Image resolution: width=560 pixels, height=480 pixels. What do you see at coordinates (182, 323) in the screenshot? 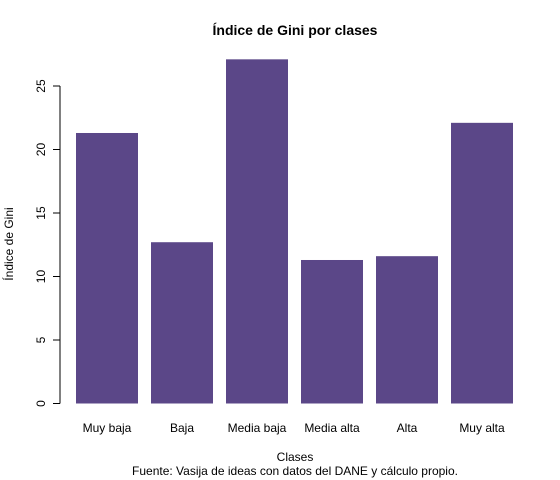
I see `bar-baja` at bounding box center [182, 323].